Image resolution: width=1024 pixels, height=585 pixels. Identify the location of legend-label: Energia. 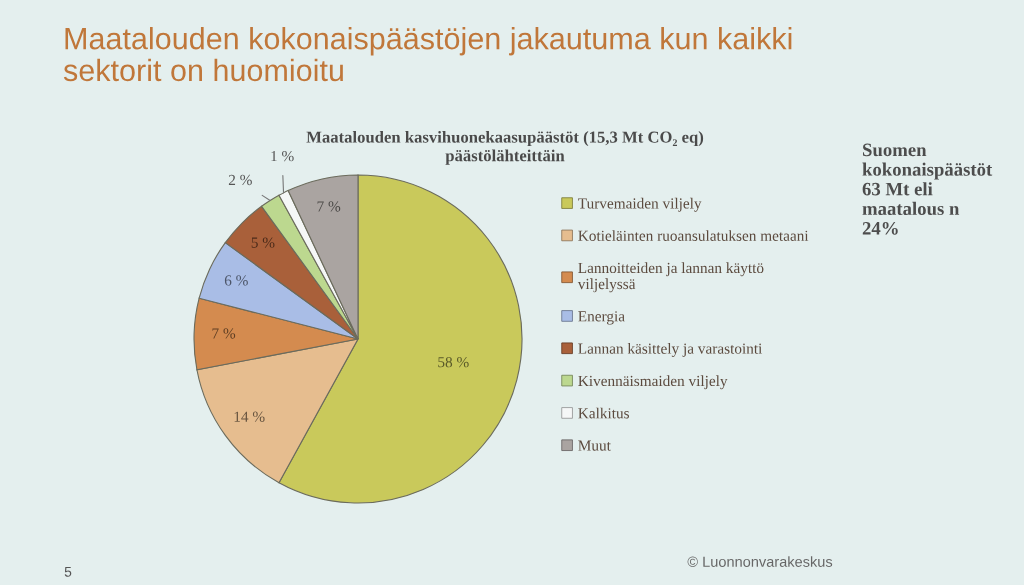
(601, 318).